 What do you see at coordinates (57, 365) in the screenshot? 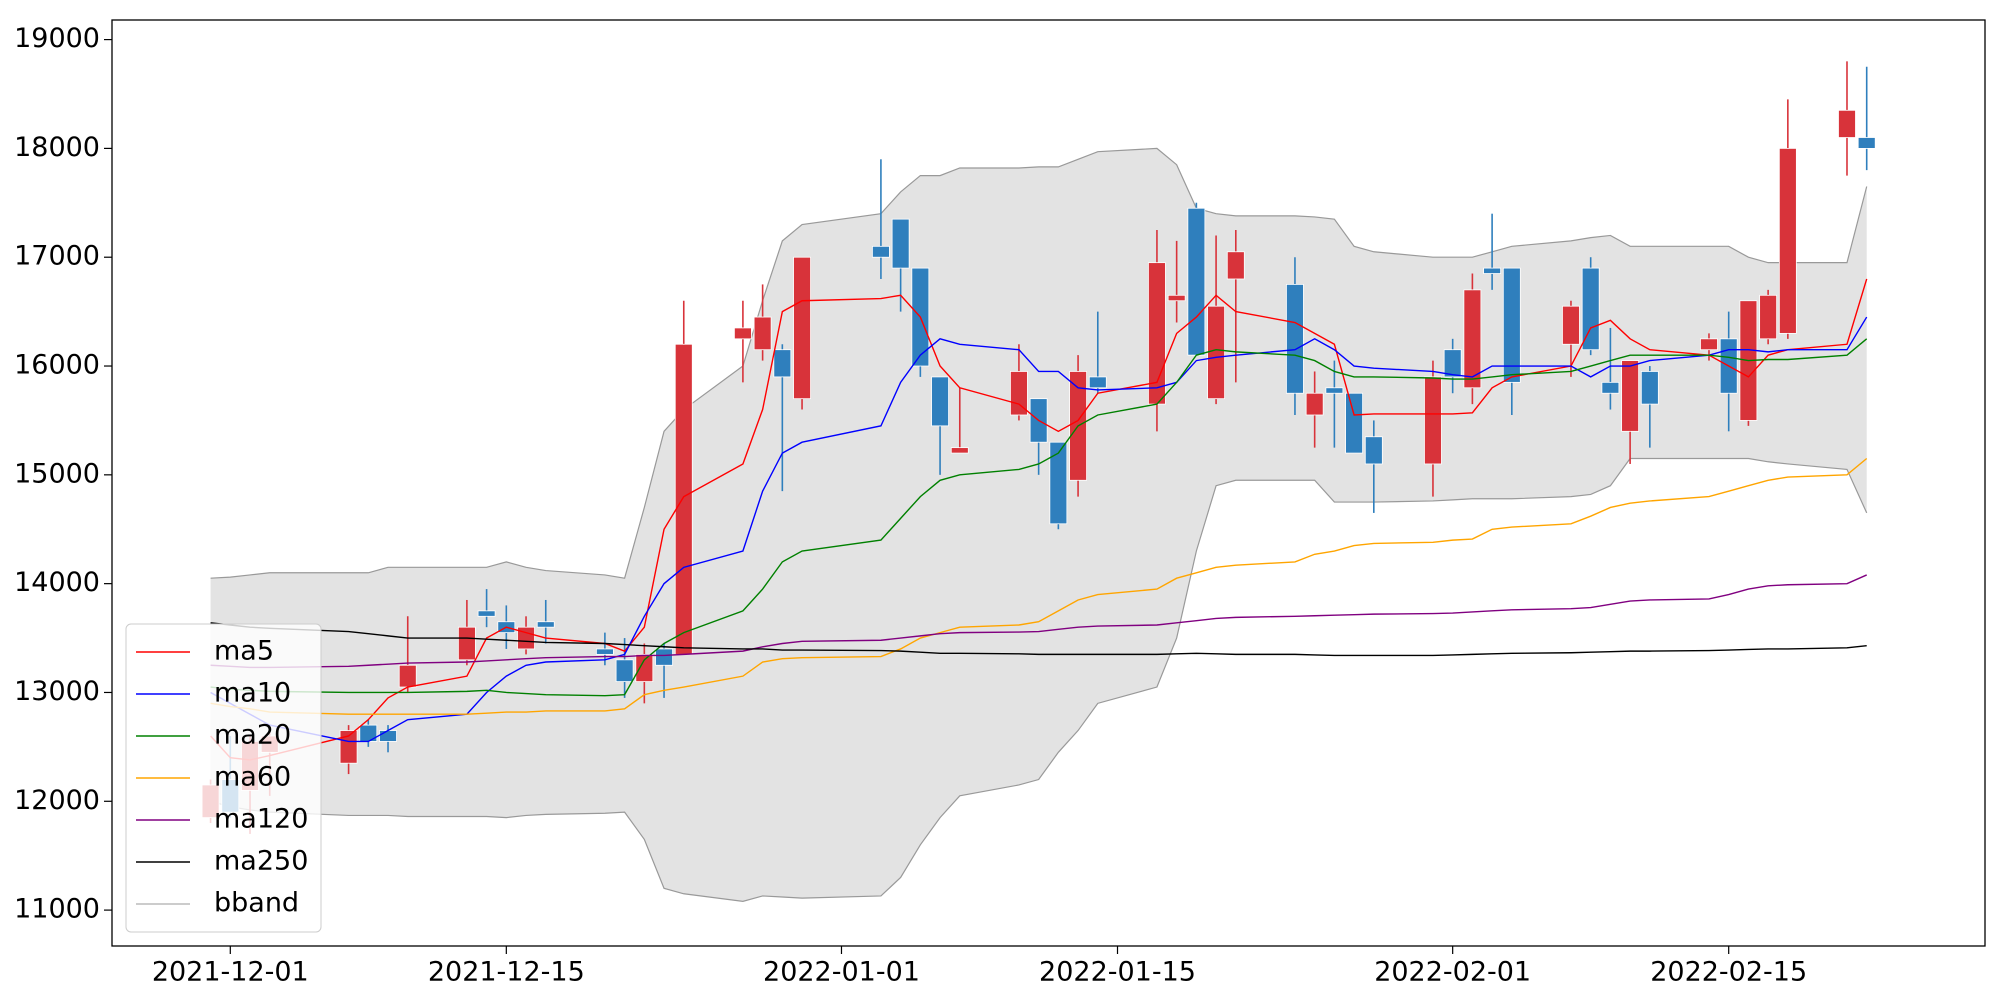
I see `y-tick-label: 16000` at bounding box center [57, 365].